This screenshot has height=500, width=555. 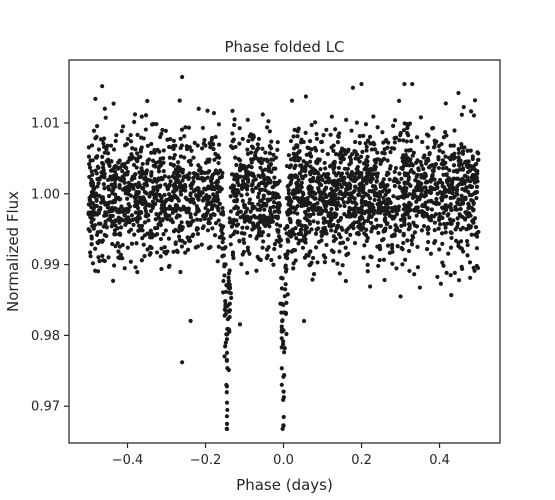 I want to click on x-tick-label: 0.4, so click(x=439, y=460).